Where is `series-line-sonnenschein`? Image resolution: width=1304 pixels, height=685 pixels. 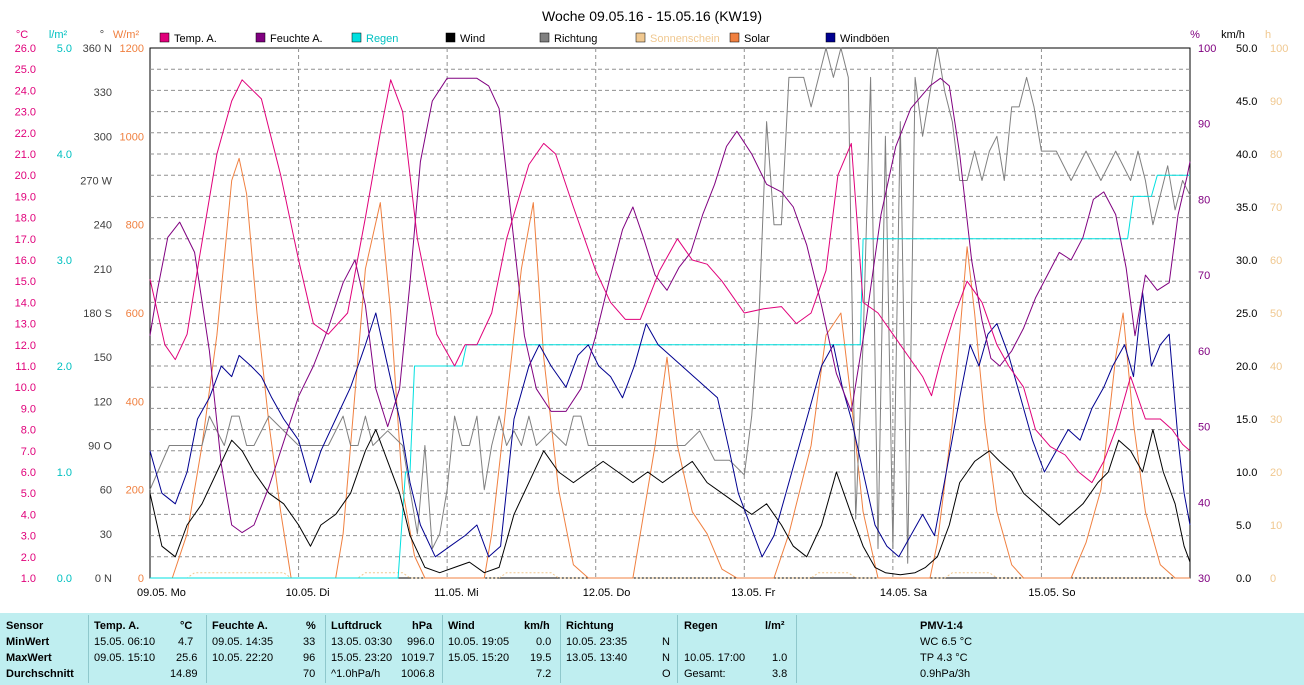
series-line-sonnenschein is located at coordinates (670, 575).